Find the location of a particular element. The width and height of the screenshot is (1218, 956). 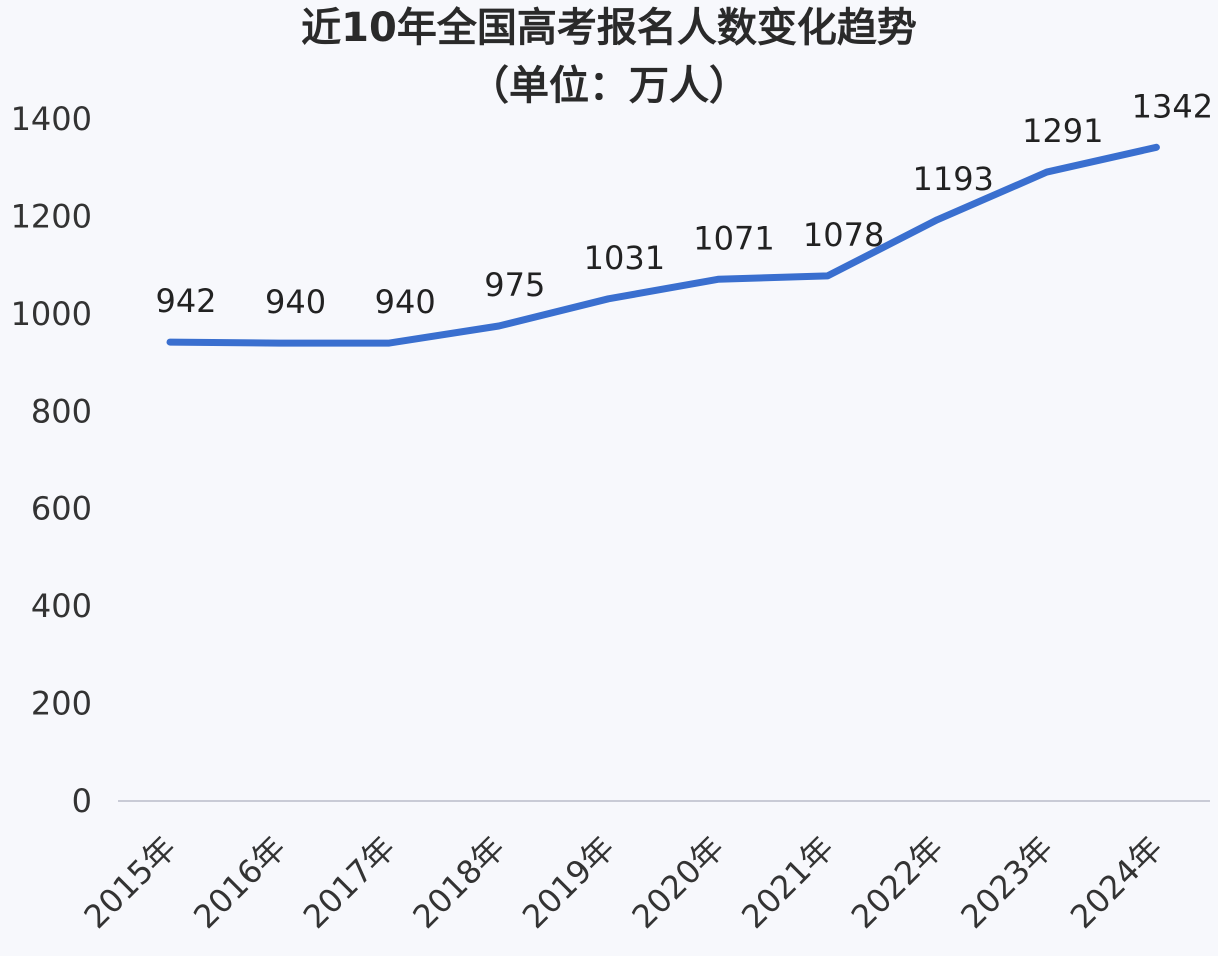

x-category-label: 2023年 is located at coordinates (1006, 882).